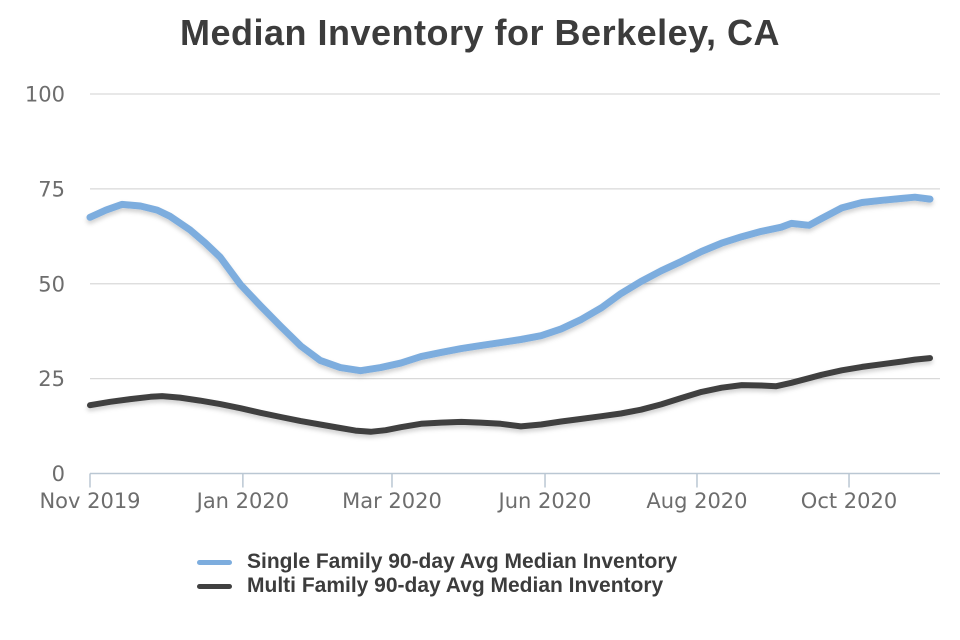 The height and width of the screenshot is (640, 960). Describe the element at coordinates (58, 474) in the screenshot. I see `y-axis-tick-label: 0` at that location.